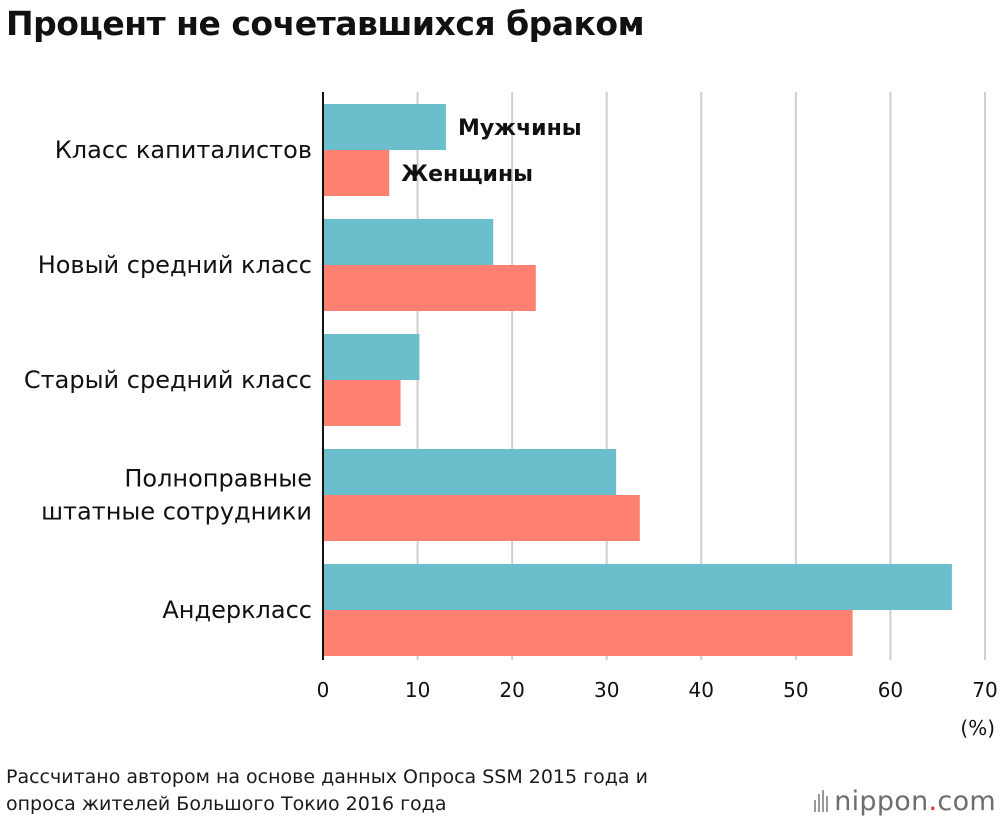 The width and height of the screenshot is (1000, 824). Describe the element at coordinates (175, 265) in the screenshot. I see `category-label: Новый средний класс` at that location.